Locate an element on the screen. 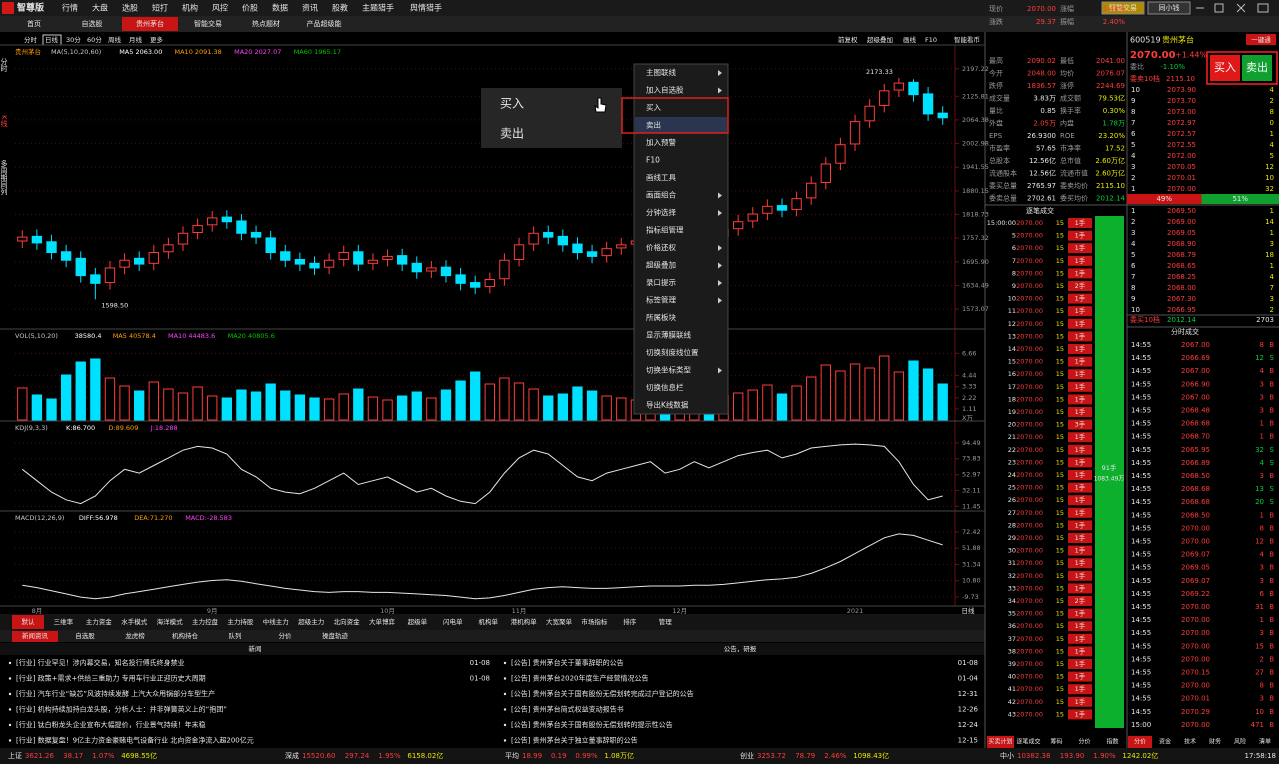 This screenshot has width=1279, height=764. context-menu-item: 画面组合 is located at coordinates (661, 195).